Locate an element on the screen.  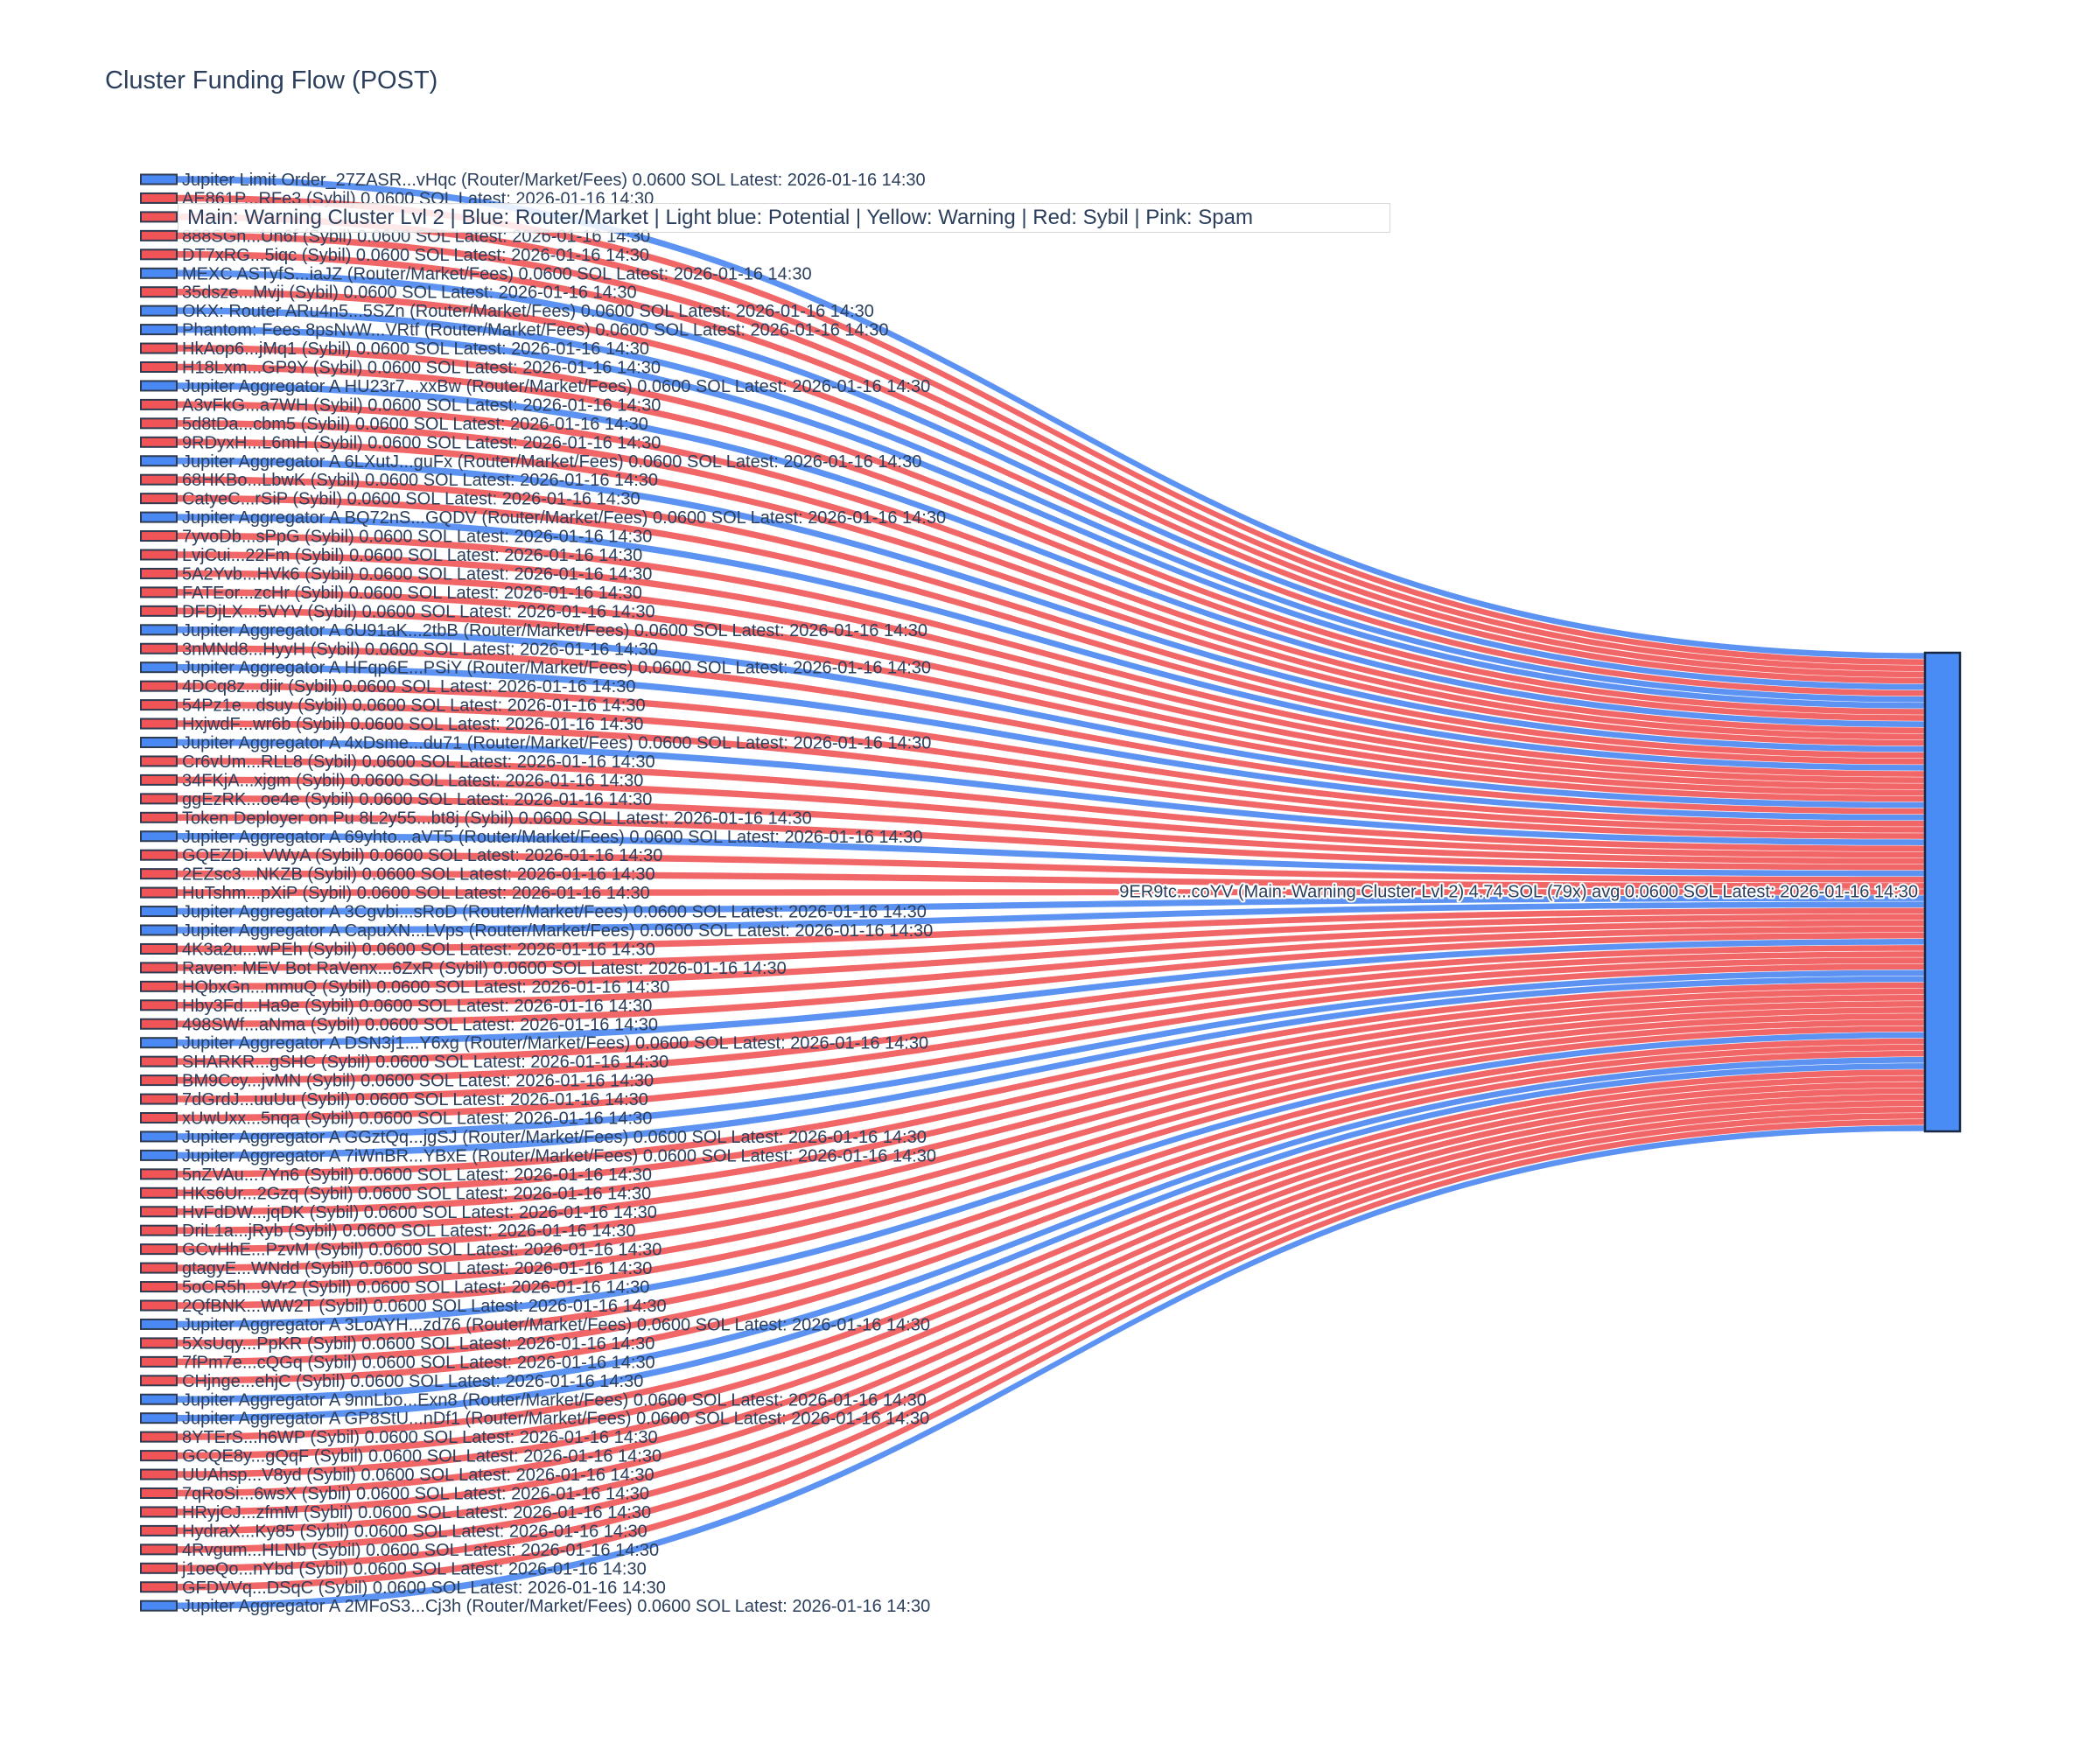
target-node is located at coordinates (1942, 892).